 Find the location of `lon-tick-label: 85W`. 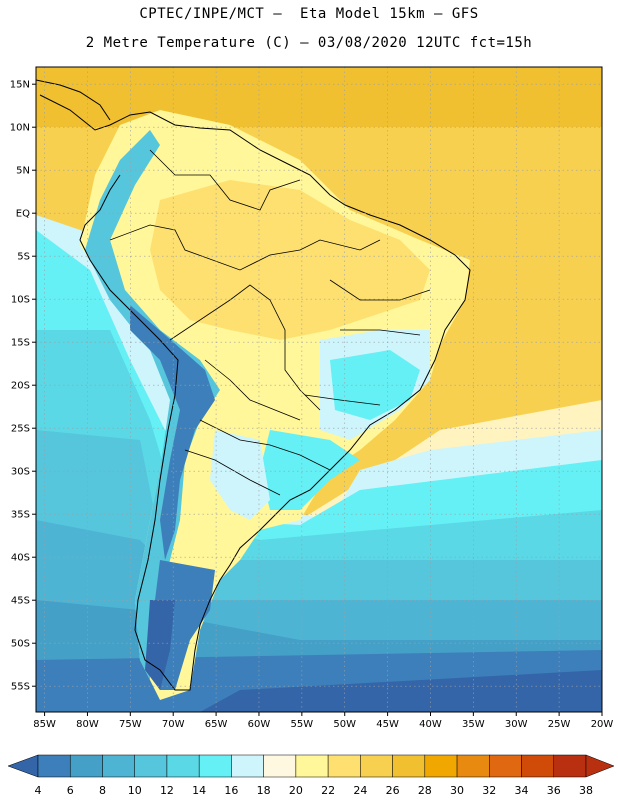

lon-tick-label: 85W is located at coordinates (44, 724).